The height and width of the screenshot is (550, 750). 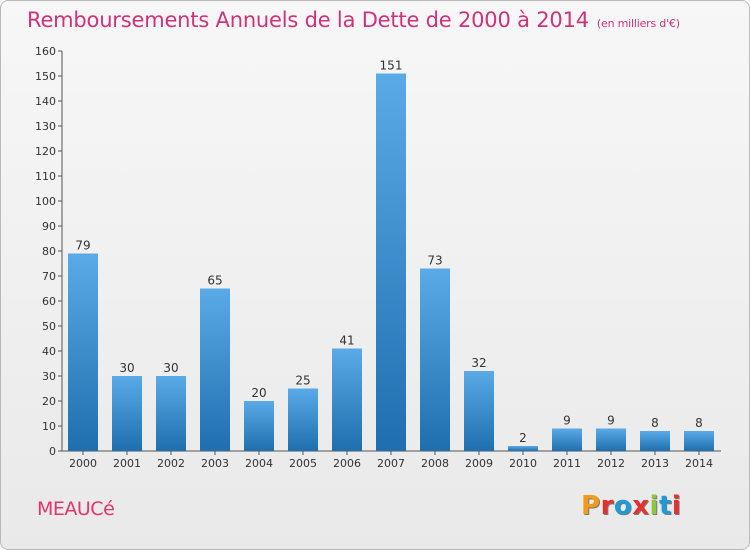 I want to click on y-tick-label: 30, so click(x=49, y=376).